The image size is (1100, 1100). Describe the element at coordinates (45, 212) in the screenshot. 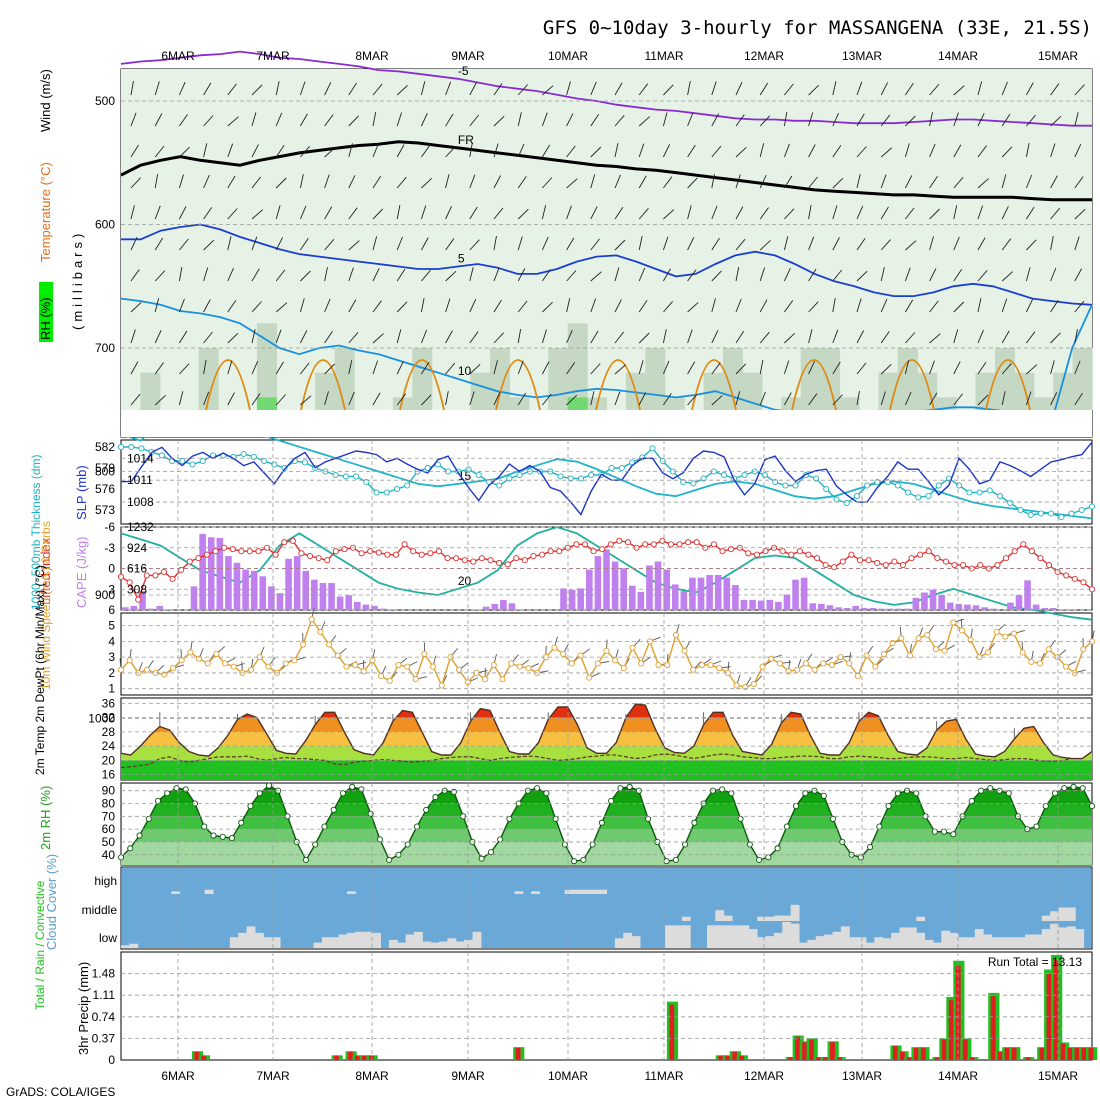

I see `temperature-legend-label: Temperature (°C)` at that location.